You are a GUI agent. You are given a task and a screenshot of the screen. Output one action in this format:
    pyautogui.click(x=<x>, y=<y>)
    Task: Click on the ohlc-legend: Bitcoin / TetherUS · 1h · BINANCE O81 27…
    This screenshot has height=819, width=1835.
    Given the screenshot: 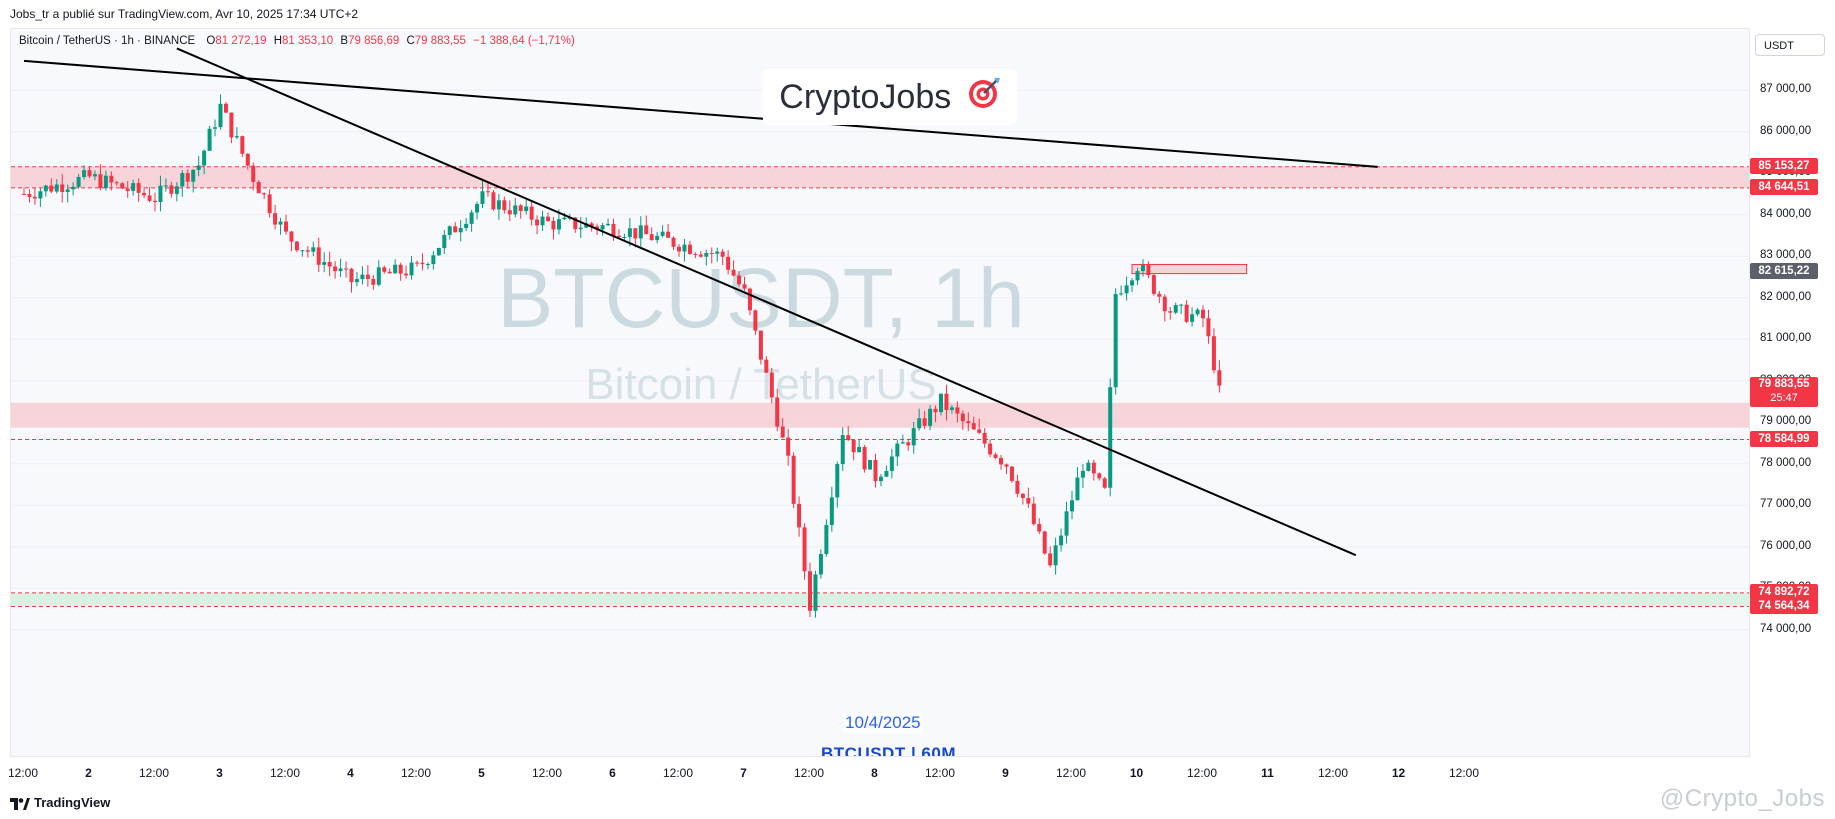 What is the action you would take?
    pyautogui.click(x=297, y=41)
    